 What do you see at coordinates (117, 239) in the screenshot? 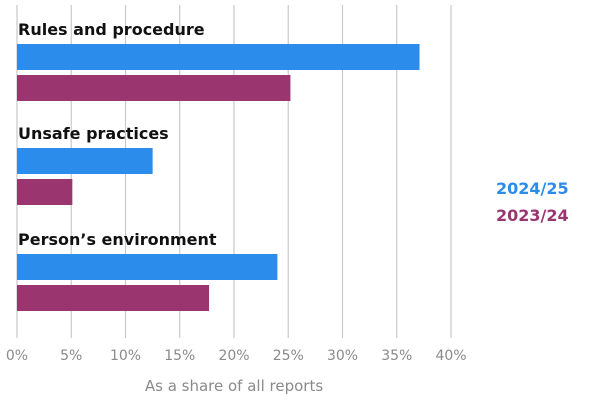
I see `category-label: Person’s environment` at bounding box center [117, 239].